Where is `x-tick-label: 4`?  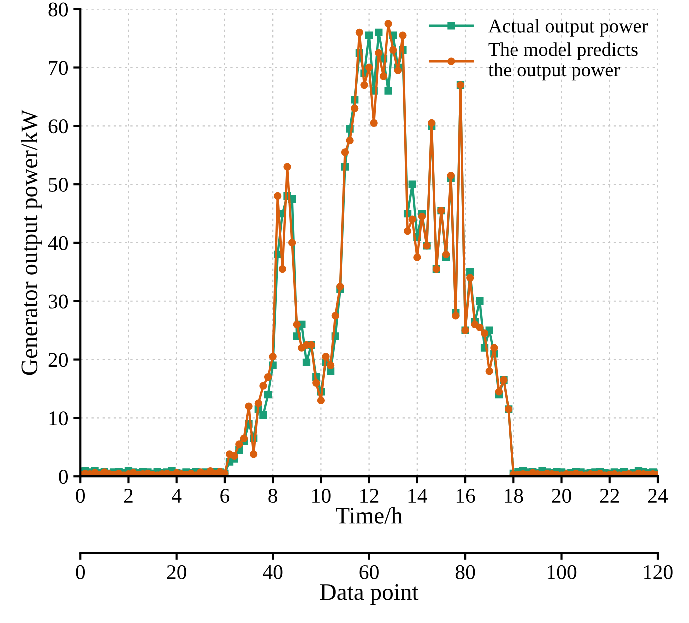 x-tick-label: 4 is located at coordinates (177, 496).